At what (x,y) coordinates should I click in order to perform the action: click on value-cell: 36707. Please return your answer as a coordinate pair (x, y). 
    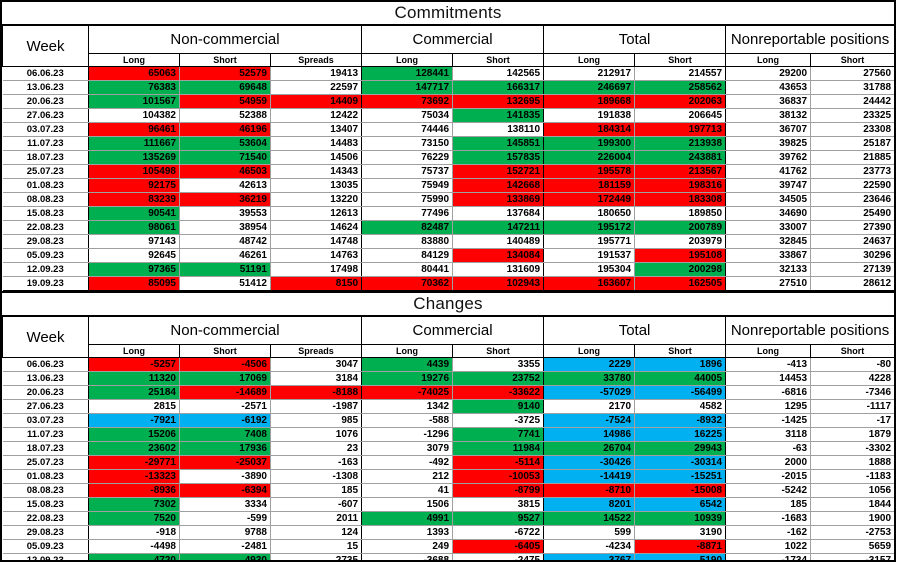
    Looking at the image, I should click on (768, 129).